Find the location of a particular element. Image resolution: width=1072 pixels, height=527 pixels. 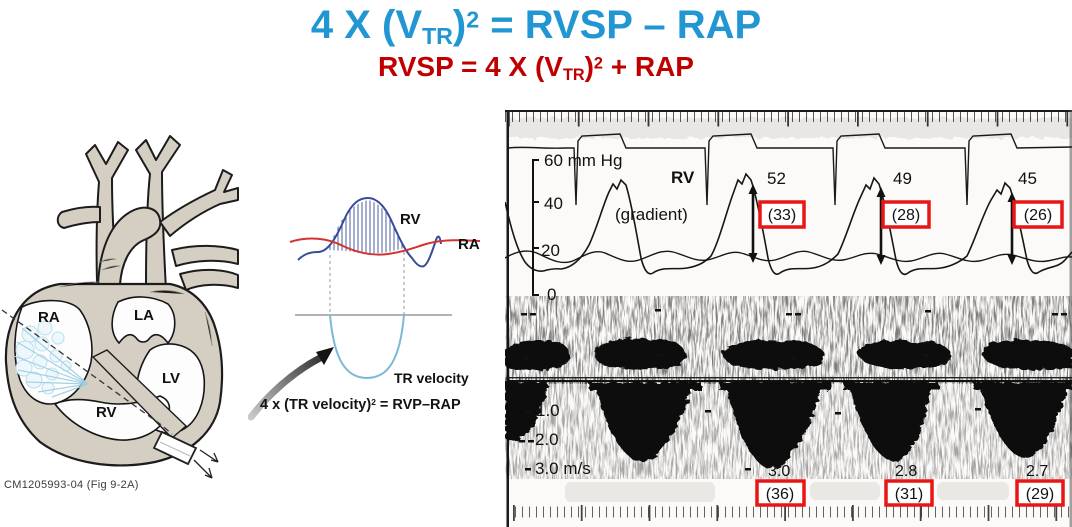

label-ra: RA is located at coordinates (49, 317).